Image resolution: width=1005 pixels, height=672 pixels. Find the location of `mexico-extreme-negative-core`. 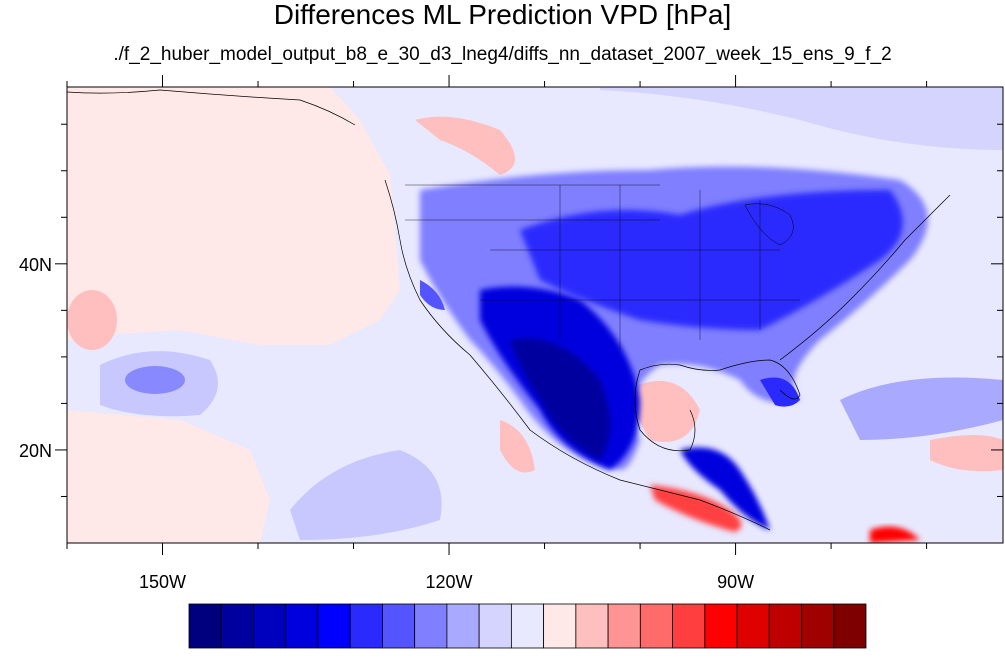

mexico-extreme-negative-core is located at coordinates (560, 399).